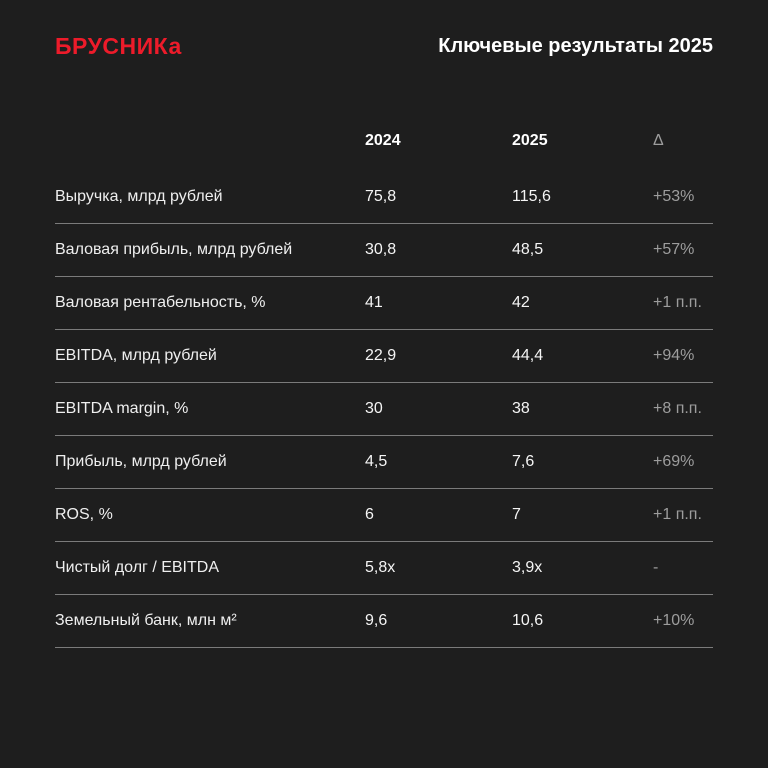  I want to click on table-row: Чистый долг / EBITDA 5,8x 3,9x -, so click(384, 568).